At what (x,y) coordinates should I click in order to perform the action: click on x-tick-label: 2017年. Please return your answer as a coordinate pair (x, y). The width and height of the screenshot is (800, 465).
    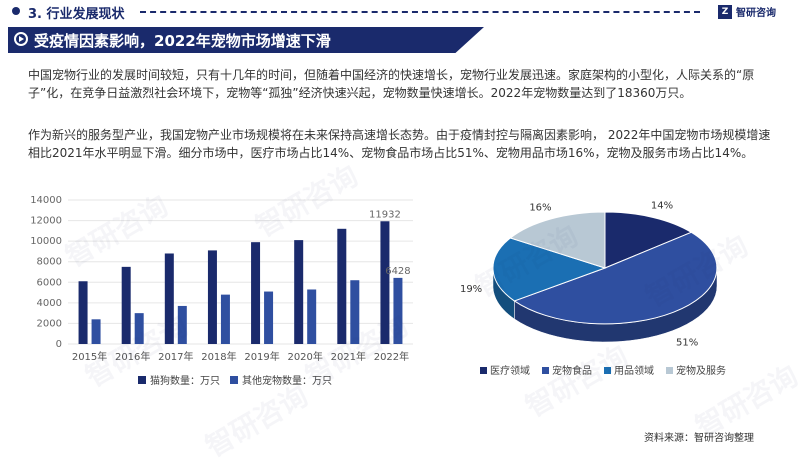
    Looking at the image, I should click on (175, 356).